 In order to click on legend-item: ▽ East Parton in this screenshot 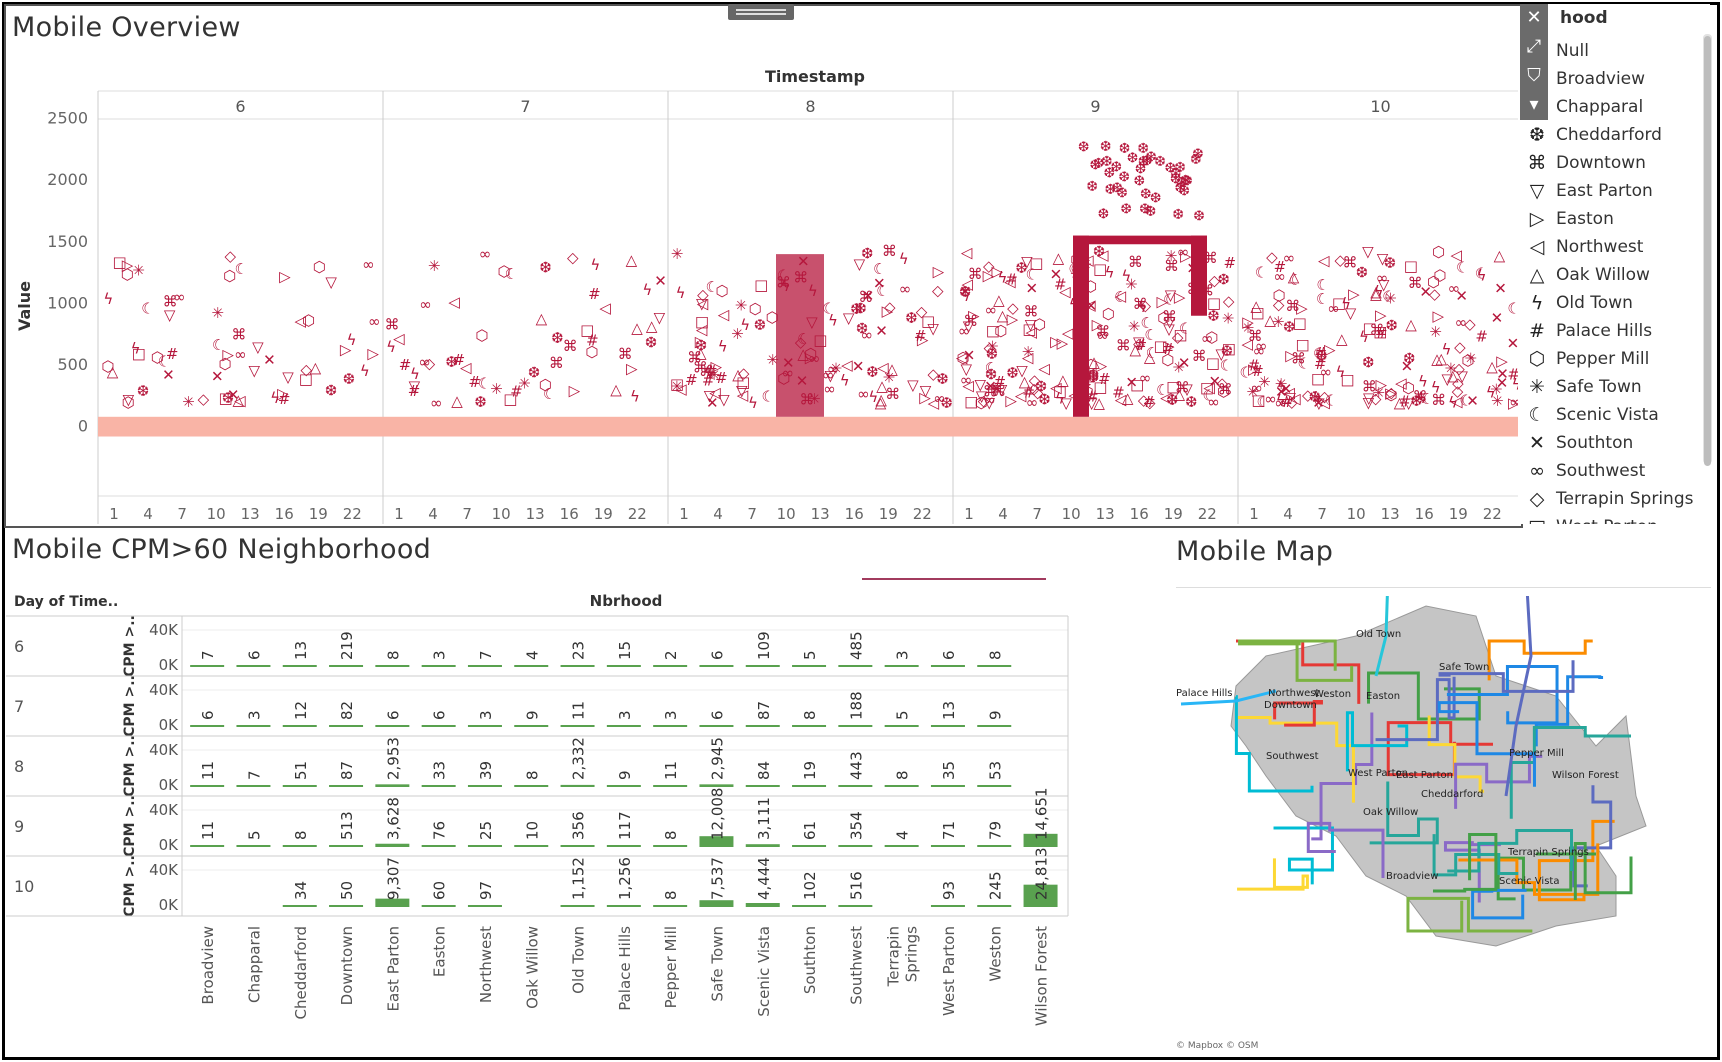, I will do `click(1589, 191)`.